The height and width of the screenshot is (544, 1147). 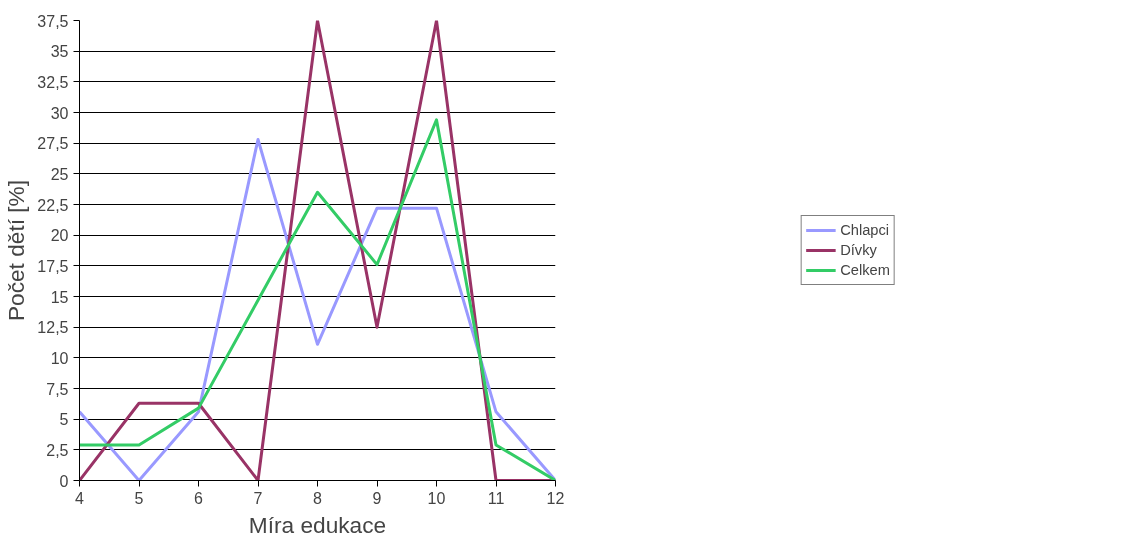 I want to click on x-tick-label: 6, so click(x=199, y=498).